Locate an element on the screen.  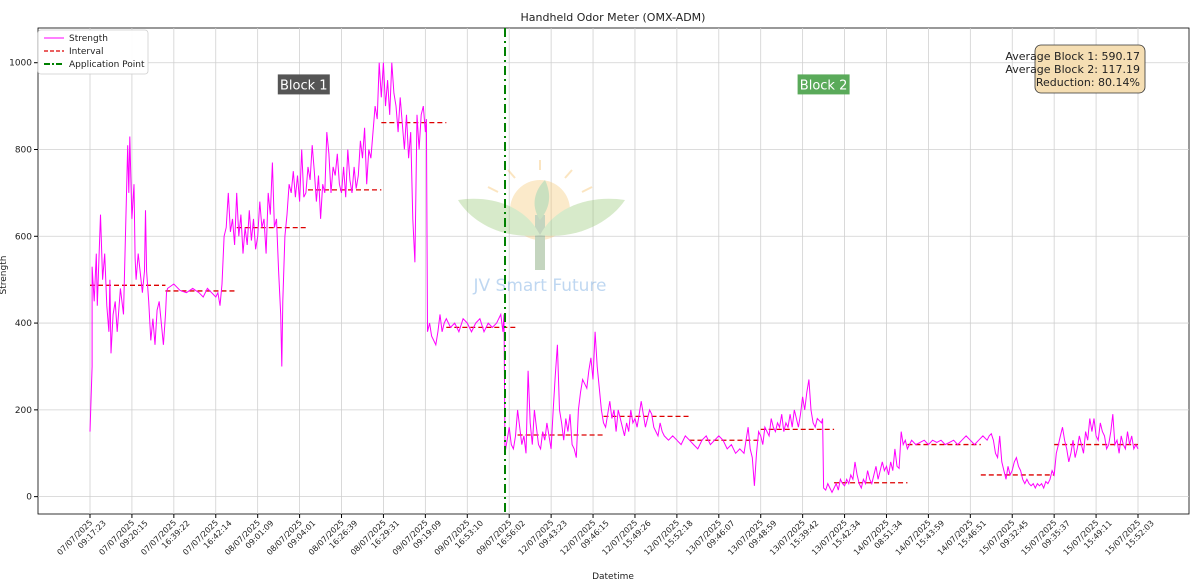
y-tick-label: 0 is located at coordinates (29, 498).